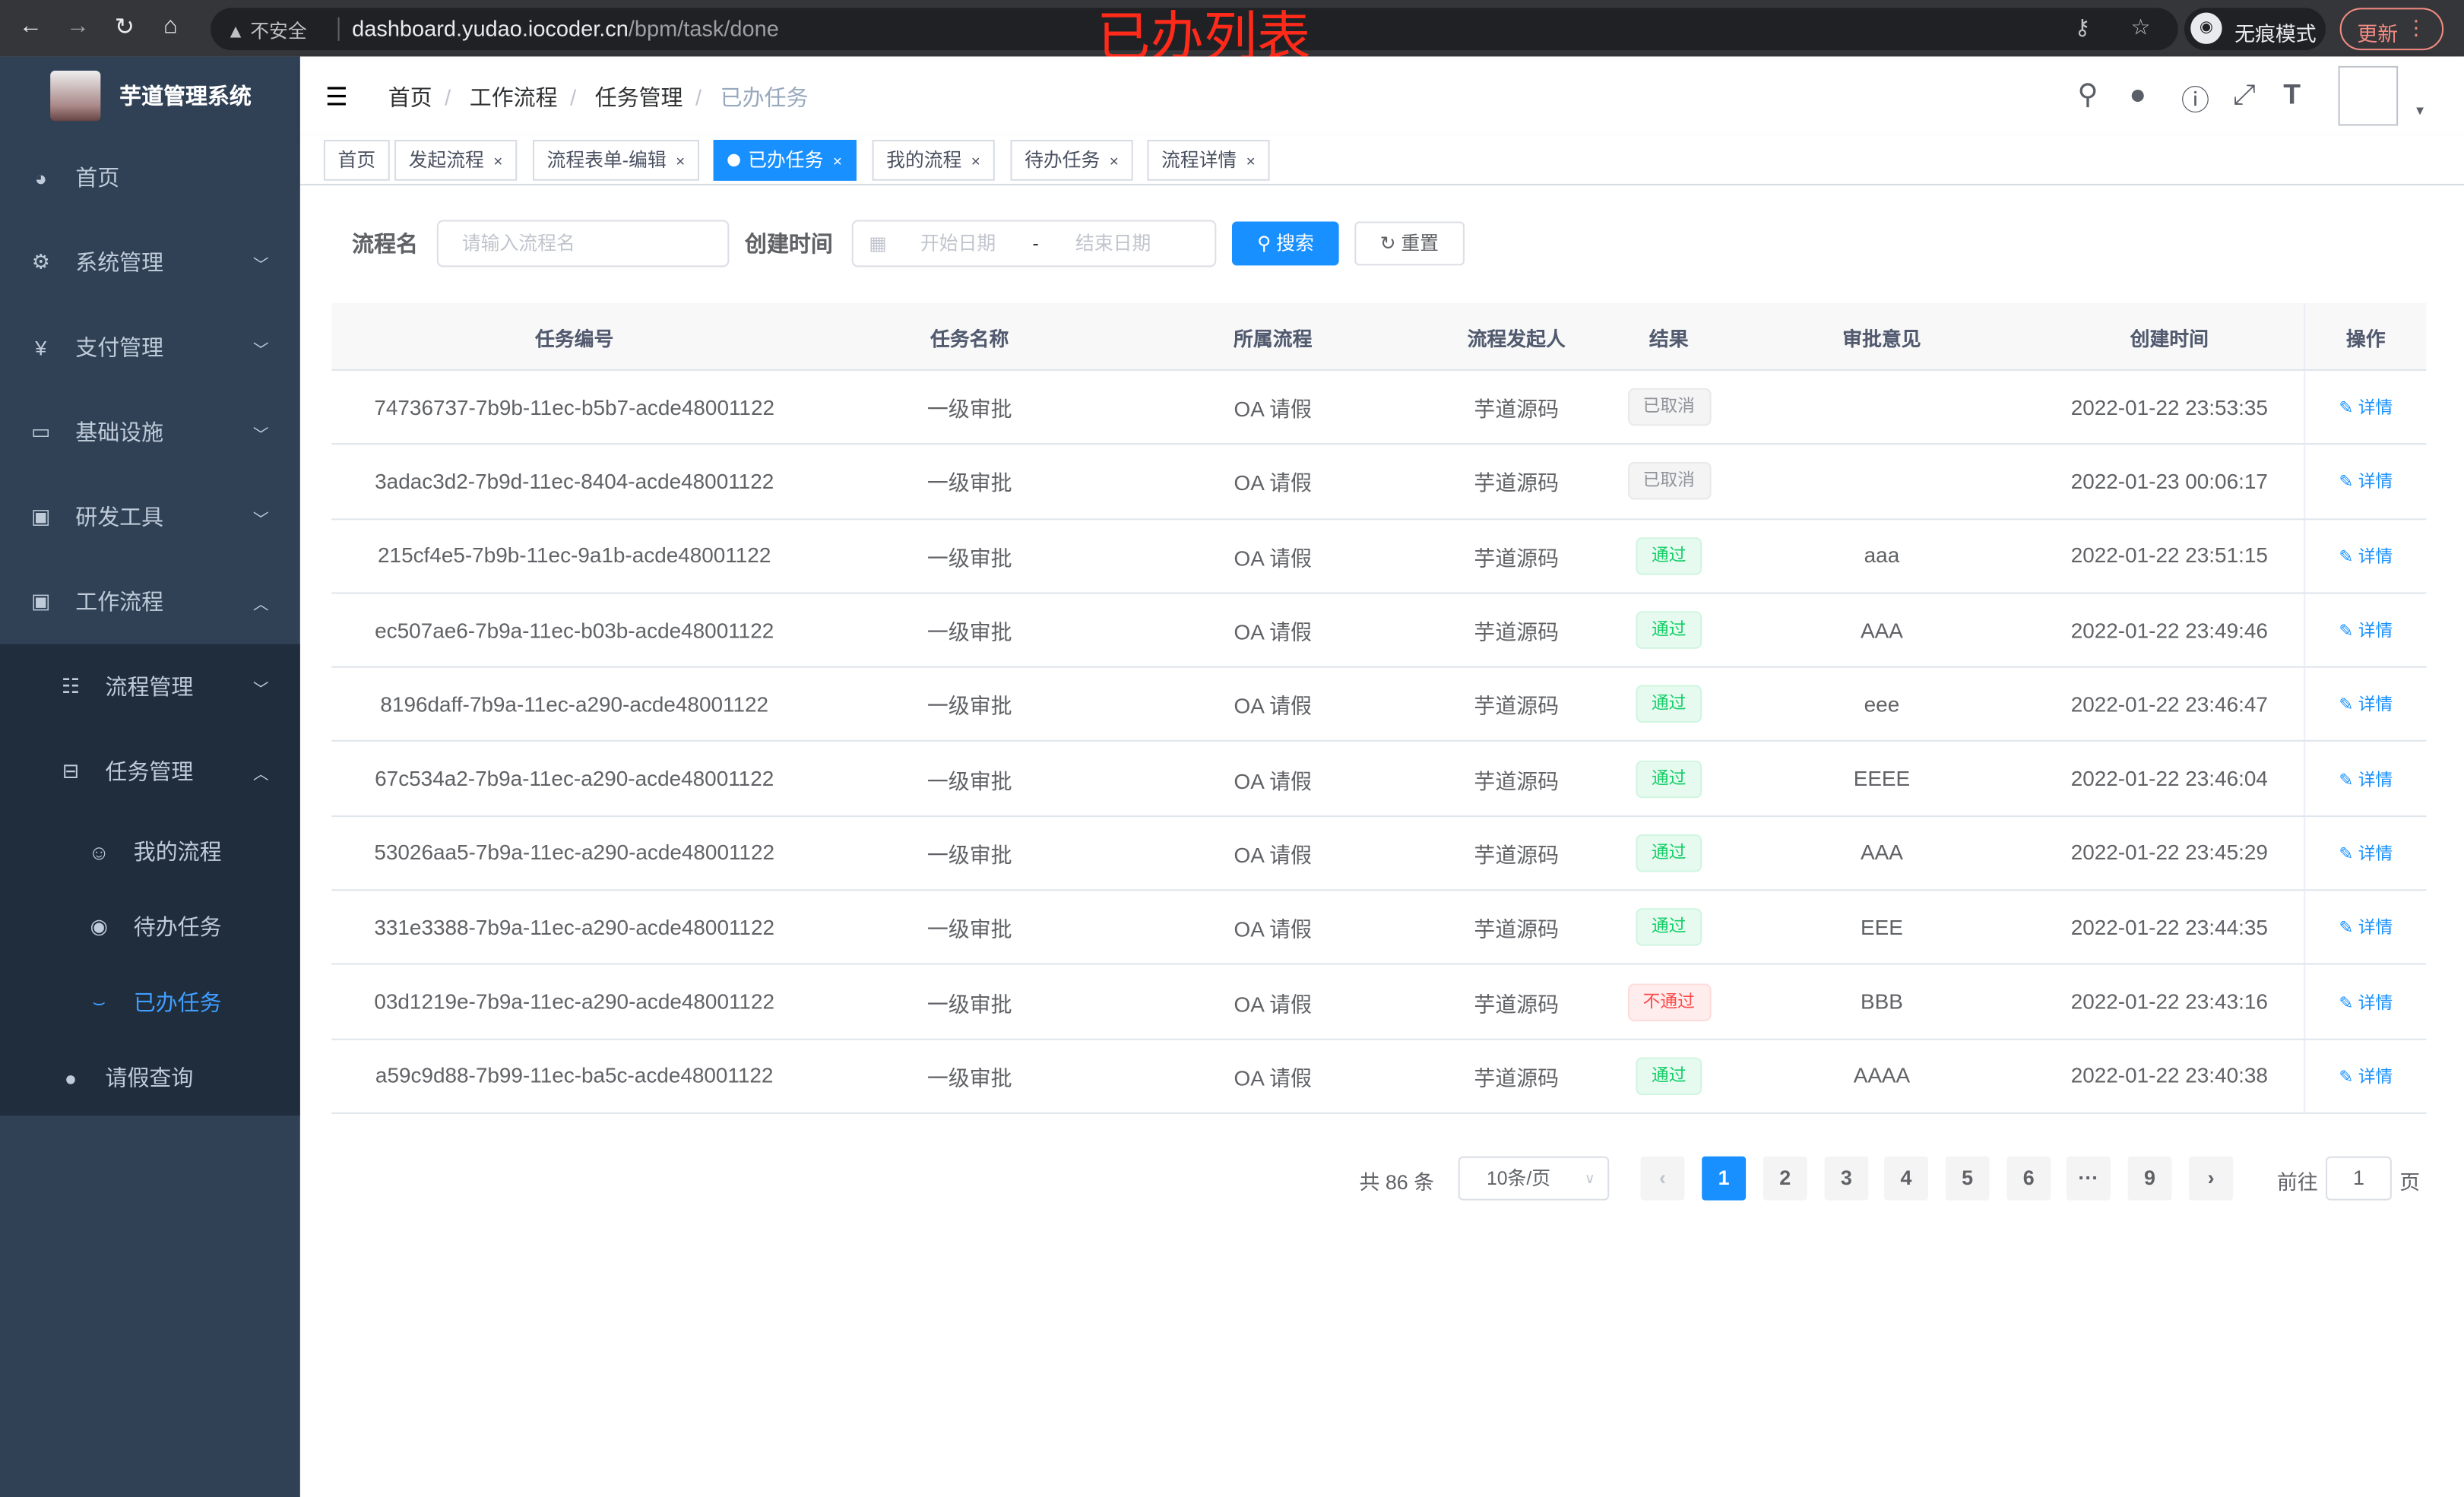 The height and width of the screenshot is (1497, 2464). I want to click on start-date-placeholder: 开始日期, so click(958, 244).